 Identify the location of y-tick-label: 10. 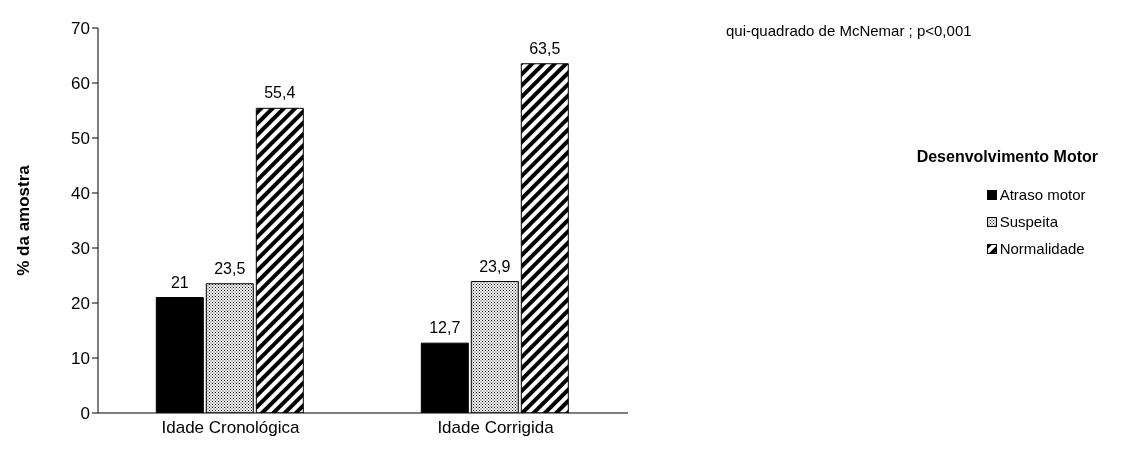
(80, 359).